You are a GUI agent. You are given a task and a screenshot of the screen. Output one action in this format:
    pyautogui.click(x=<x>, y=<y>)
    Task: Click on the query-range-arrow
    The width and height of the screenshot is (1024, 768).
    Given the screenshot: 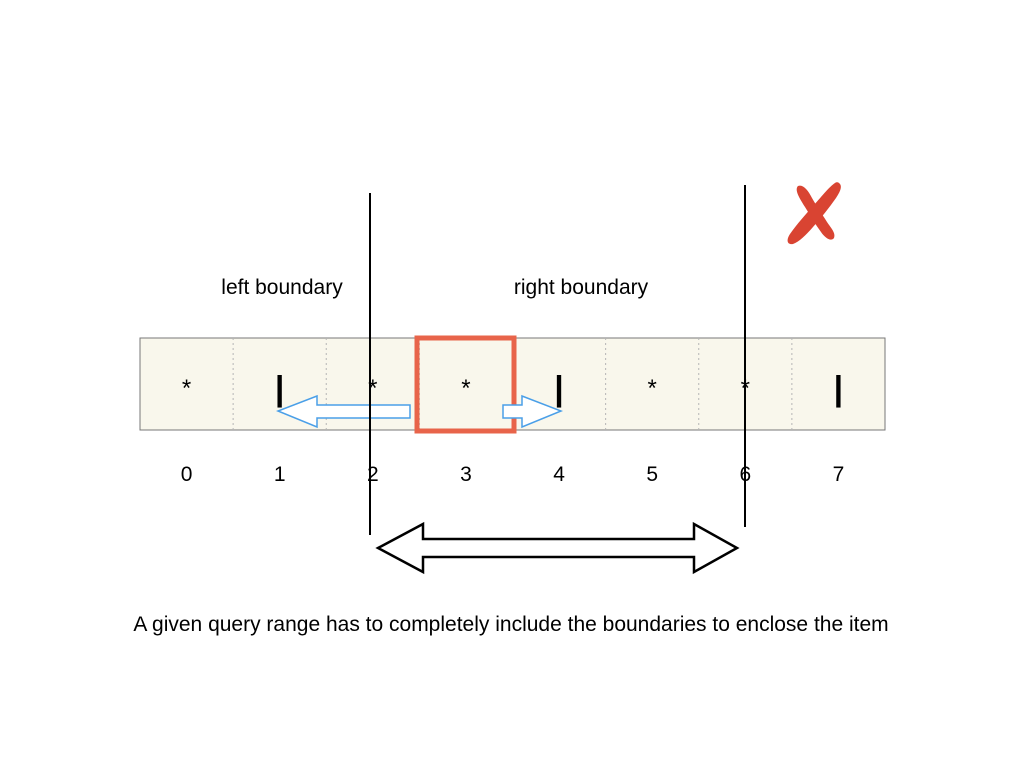 What is the action you would take?
    pyautogui.click(x=557, y=548)
    